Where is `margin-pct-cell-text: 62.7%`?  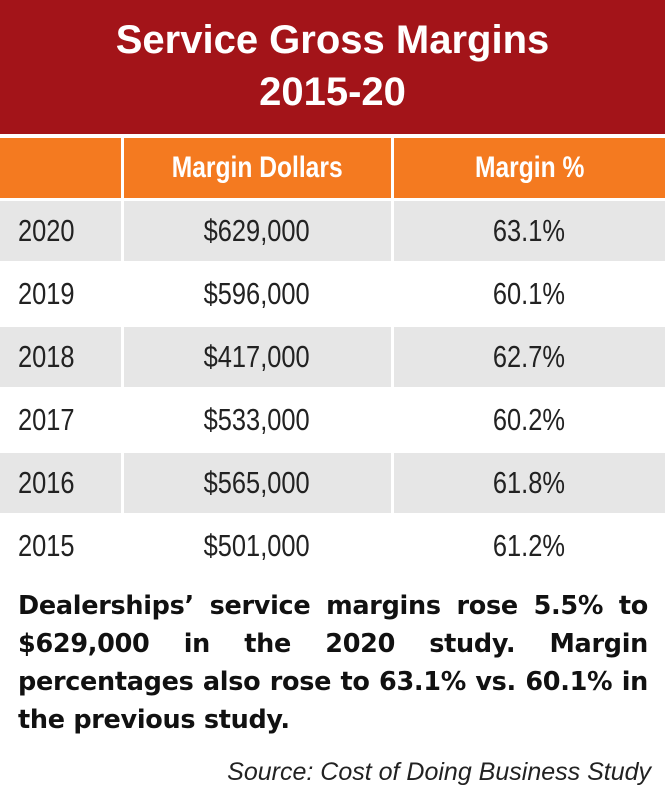
margin-pct-cell-text: 62.7% is located at coordinates (529, 356).